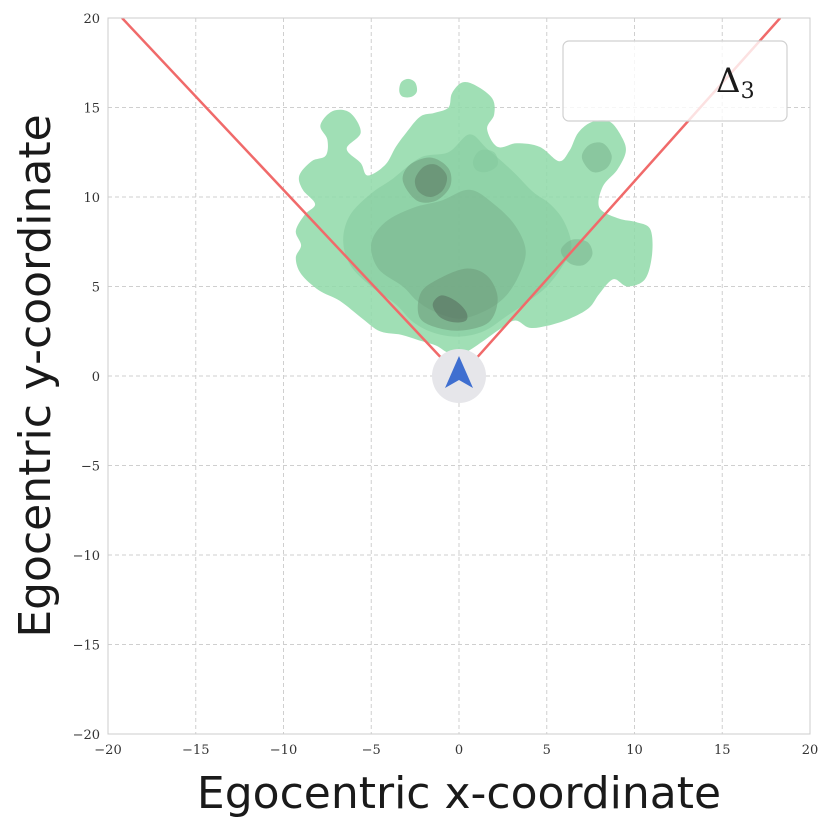 The height and width of the screenshot is (827, 831). I want to click on density-contours, so click(474, 216).